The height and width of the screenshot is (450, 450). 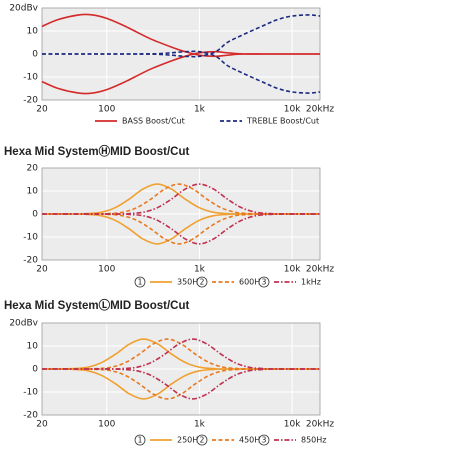 I want to click on legend-label: 600Hz, so click(x=251, y=282).